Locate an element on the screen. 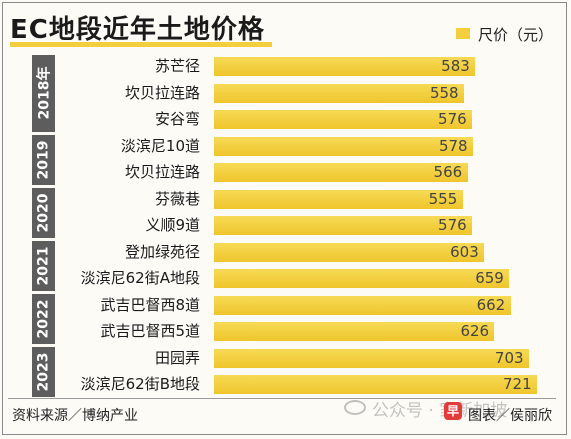  category-label: 武吉巴督西5道 is located at coordinates (150, 331).